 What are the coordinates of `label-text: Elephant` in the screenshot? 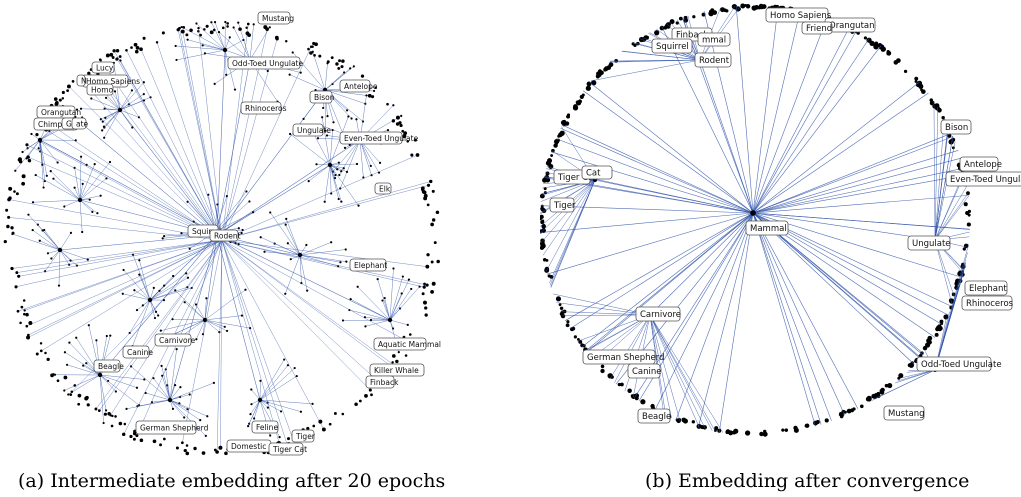 It's located at (988, 289).